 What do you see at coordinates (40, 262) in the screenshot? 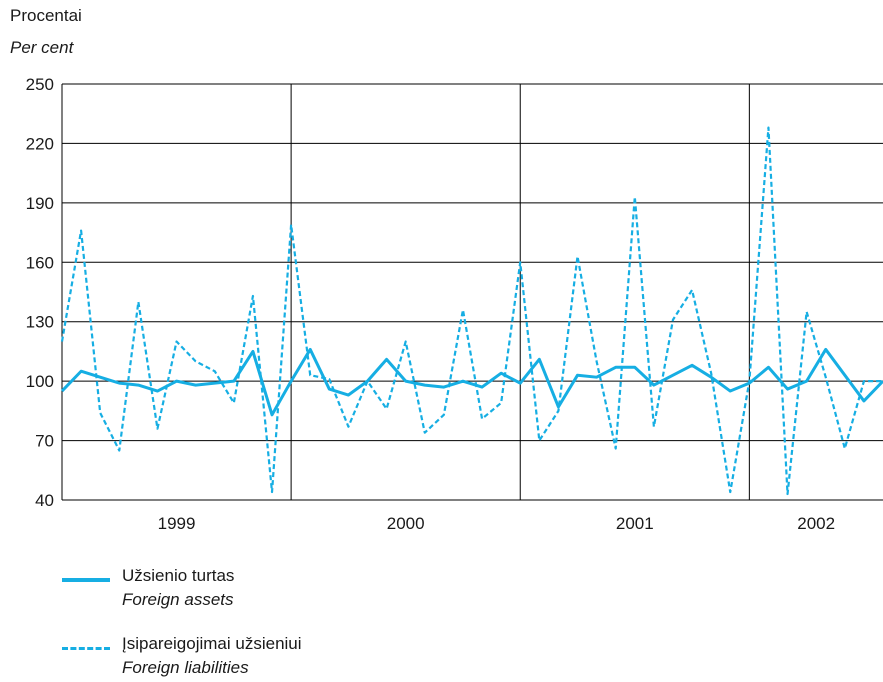
I see `y-tick-label-160: 160` at bounding box center [40, 262].